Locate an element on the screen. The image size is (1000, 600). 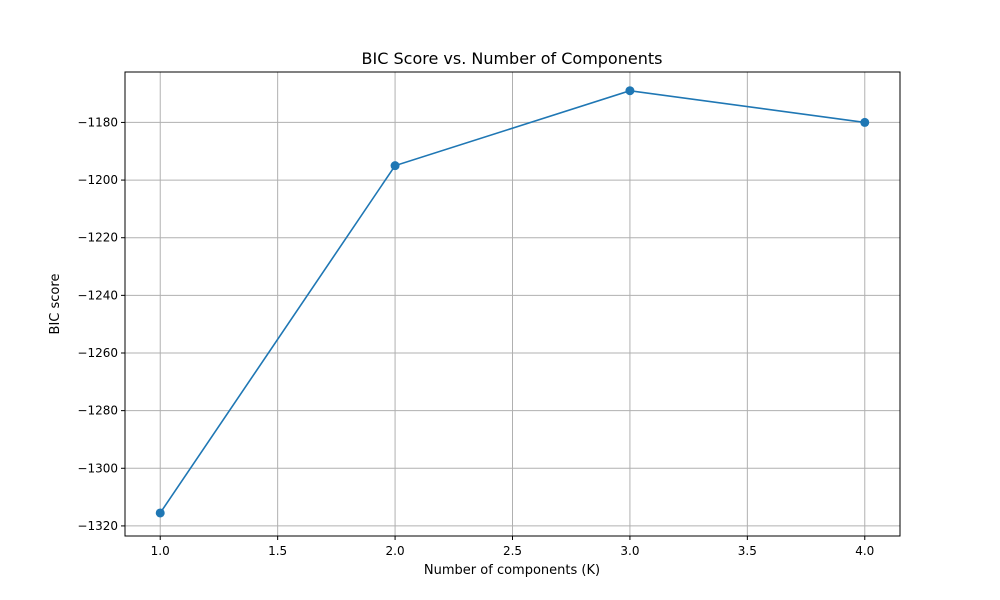
y-tick-label: −1300 is located at coordinates (97, 468).